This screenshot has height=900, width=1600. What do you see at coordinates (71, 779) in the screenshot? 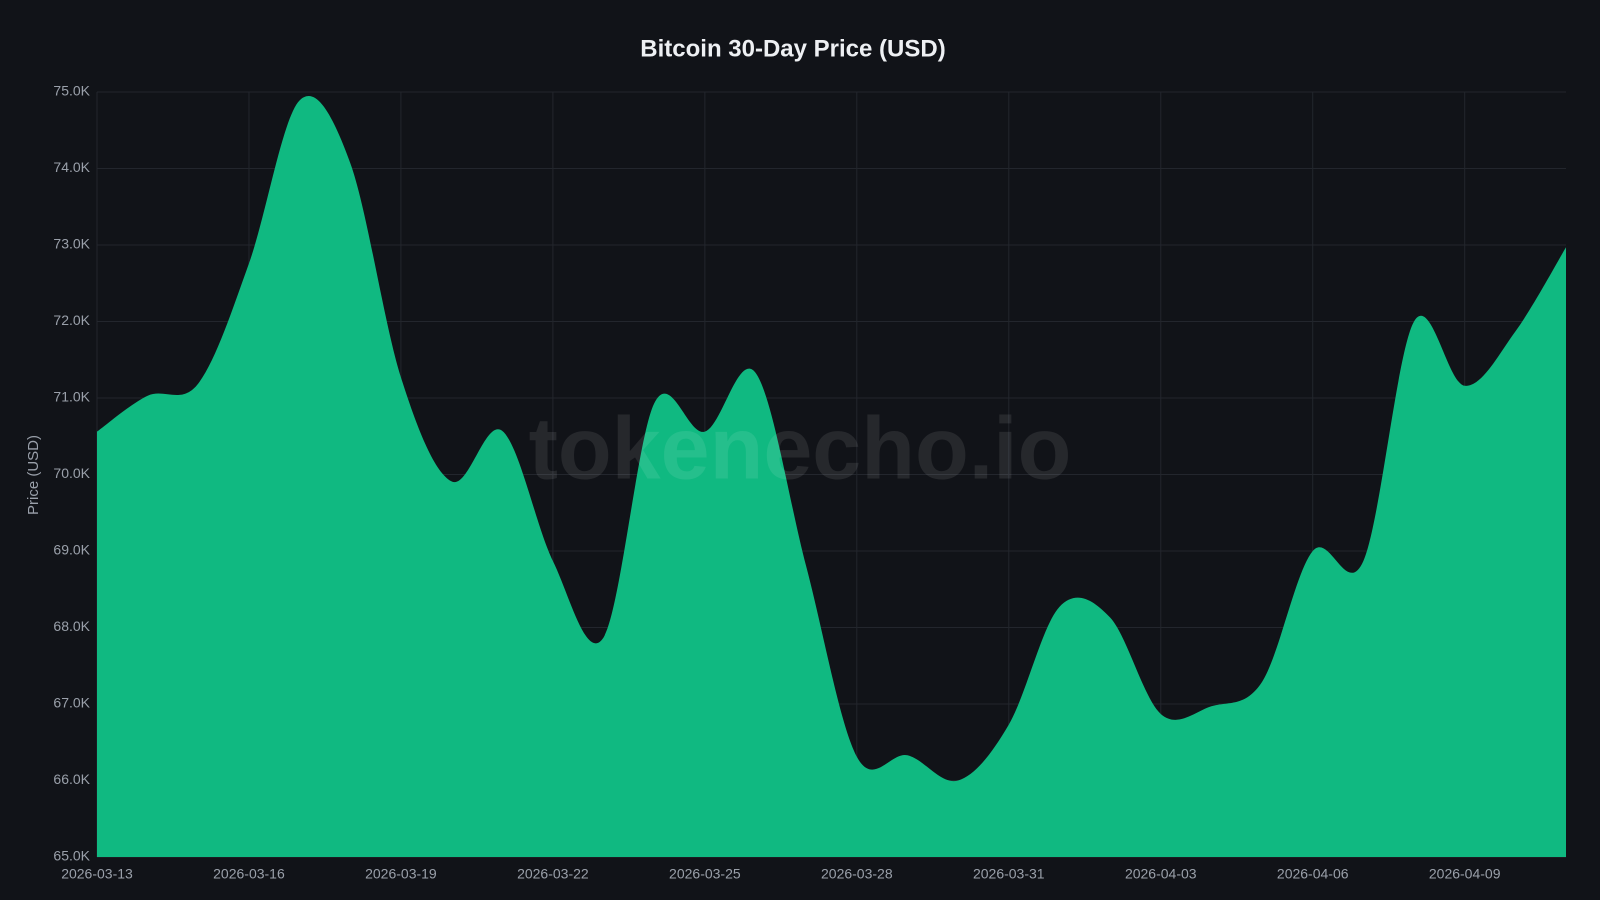
I see `y-tick-label: 66.0K` at bounding box center [71, 779].